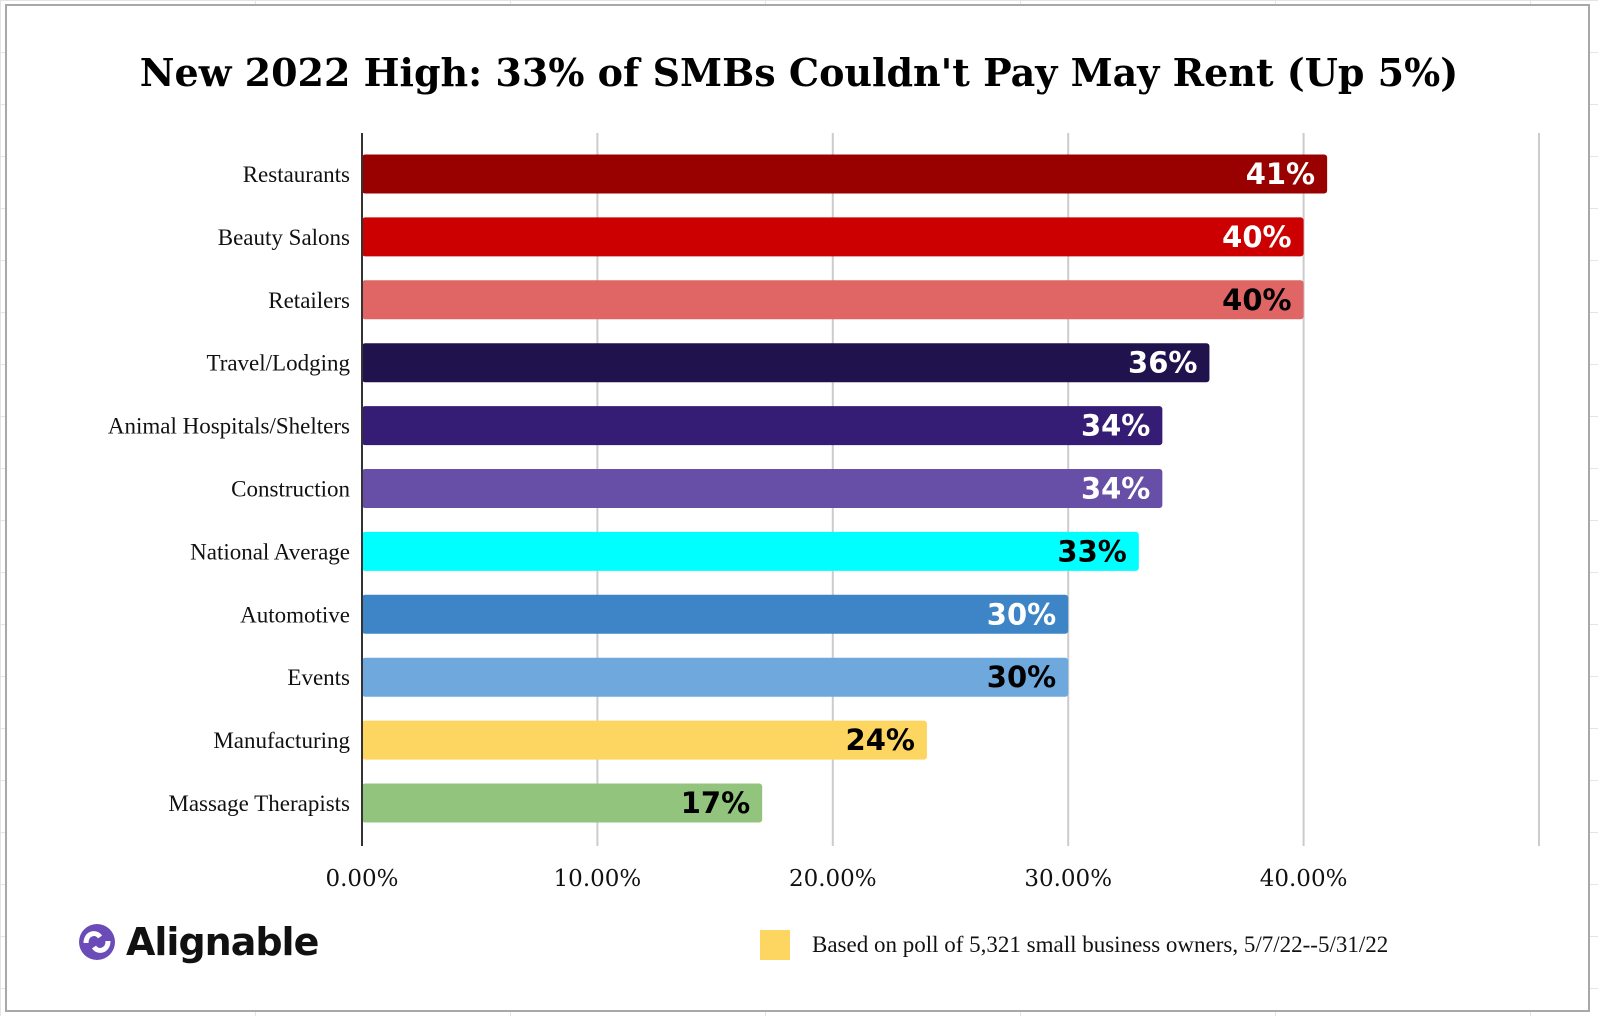 This screenshot has width=1598, height=1016. Describe the element at coordinates (361, 879) in the screenshot. I see `x-tick-label: 0.00%` at that location.